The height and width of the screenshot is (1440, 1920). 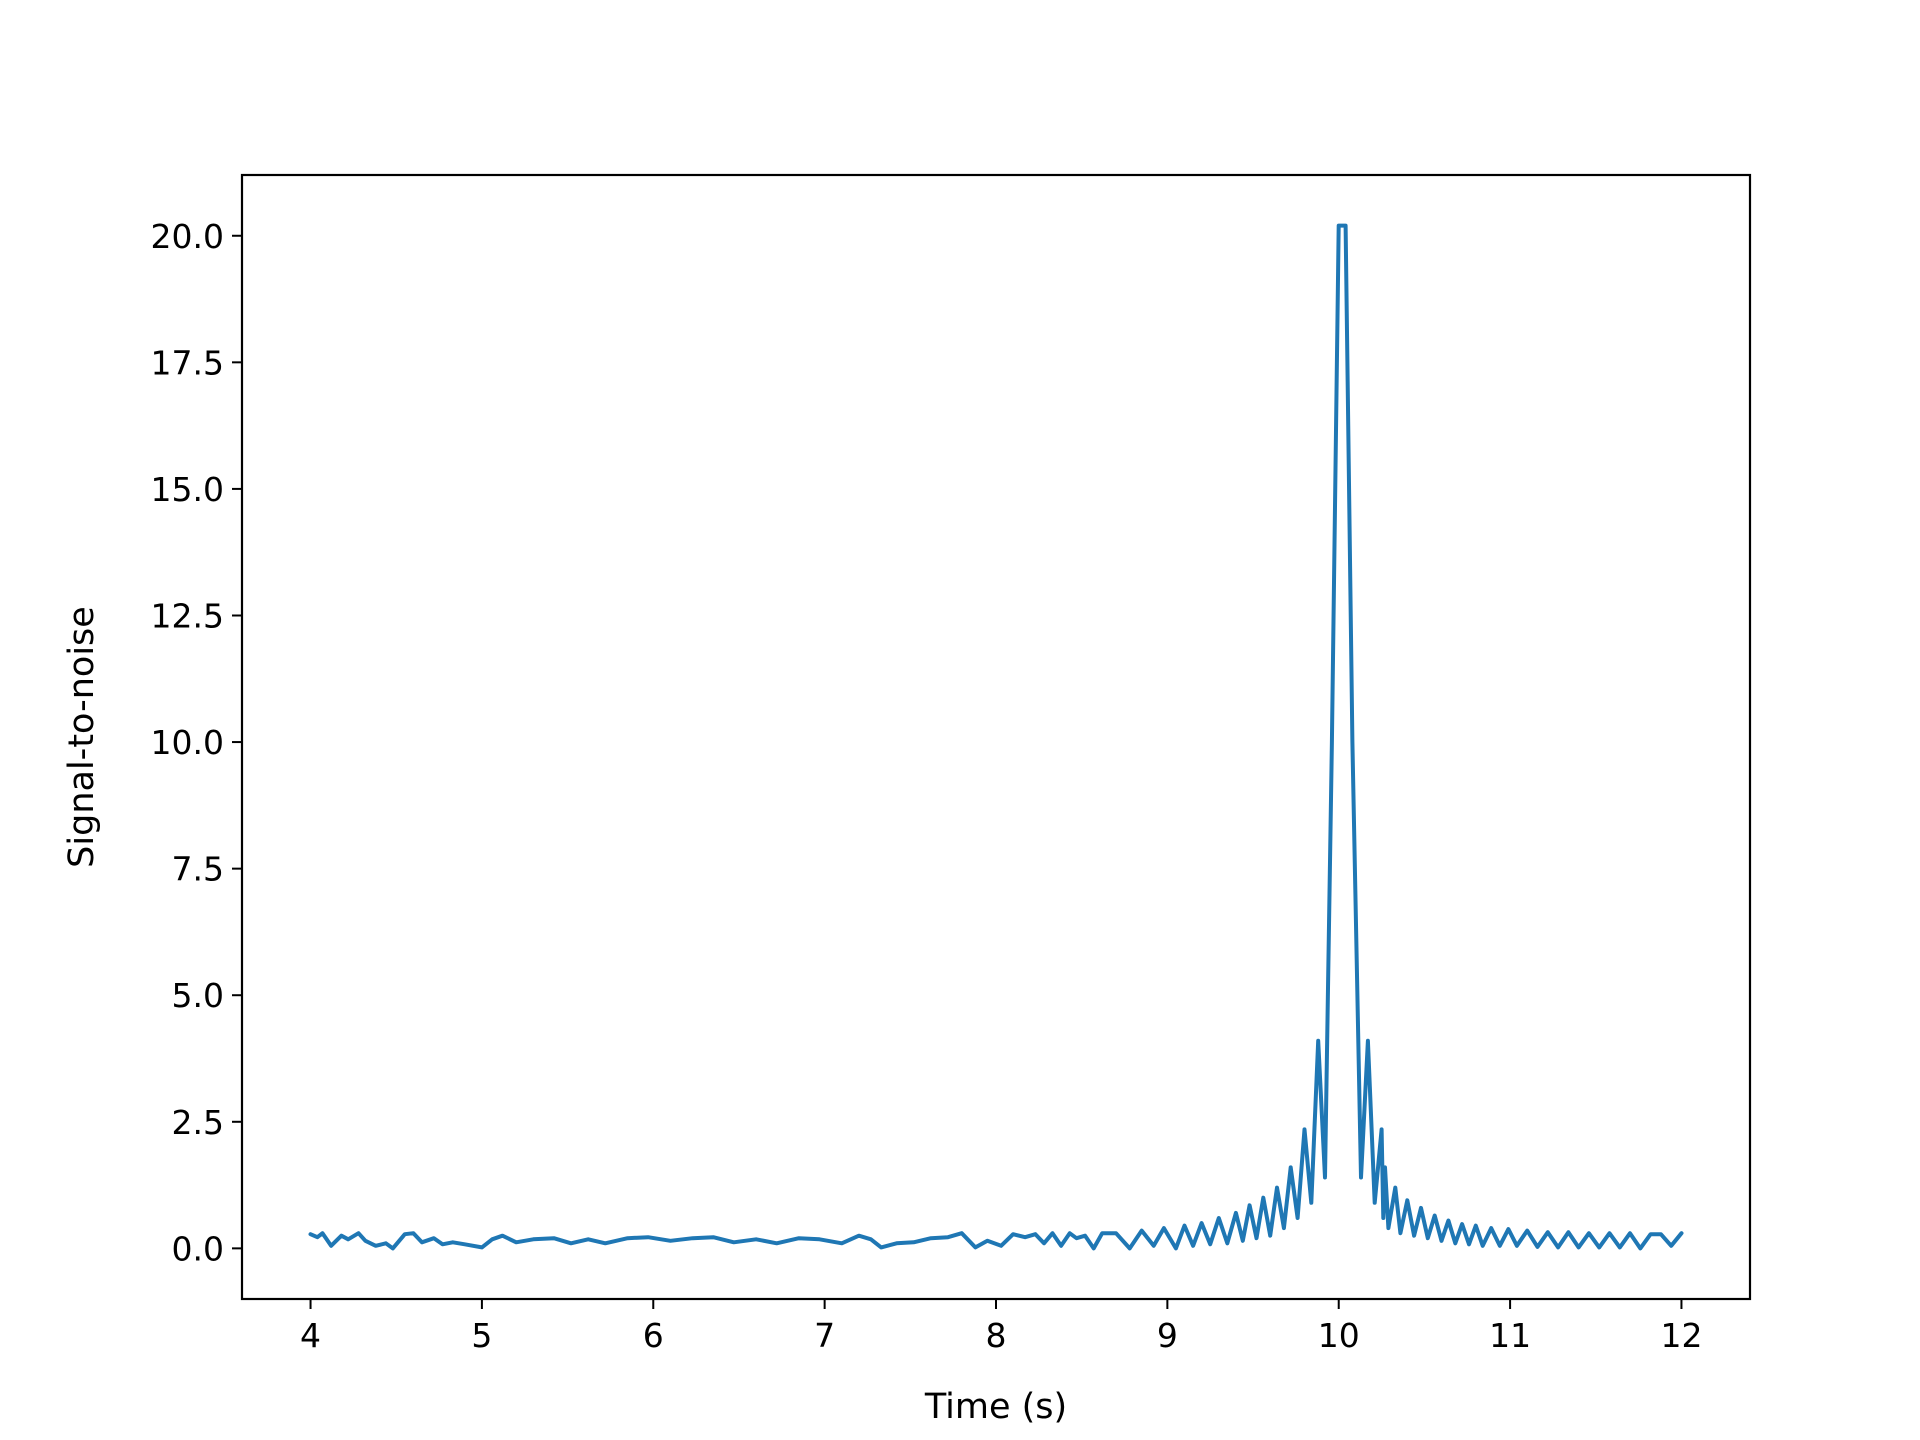 What do you see at coordinates (187, 742) in the screenshot?
I see `y-tick-label: 10.0` at bounding box center [187, 742].